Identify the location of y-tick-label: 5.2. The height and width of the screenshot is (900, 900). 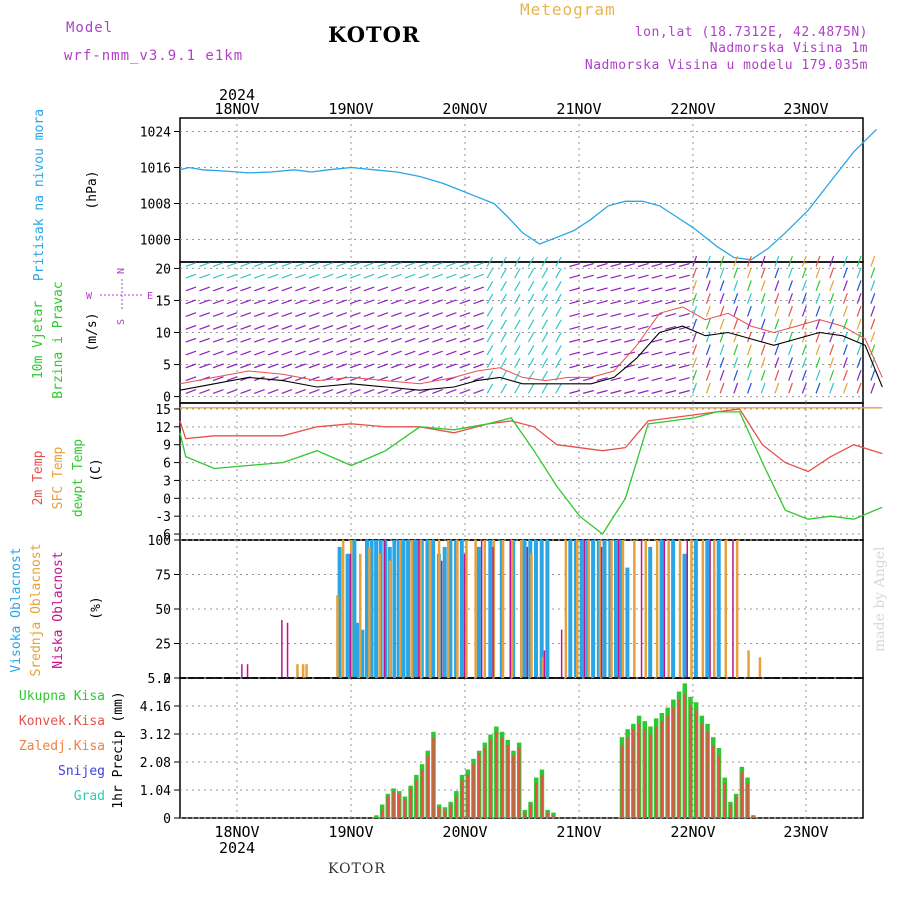
(159, 679).